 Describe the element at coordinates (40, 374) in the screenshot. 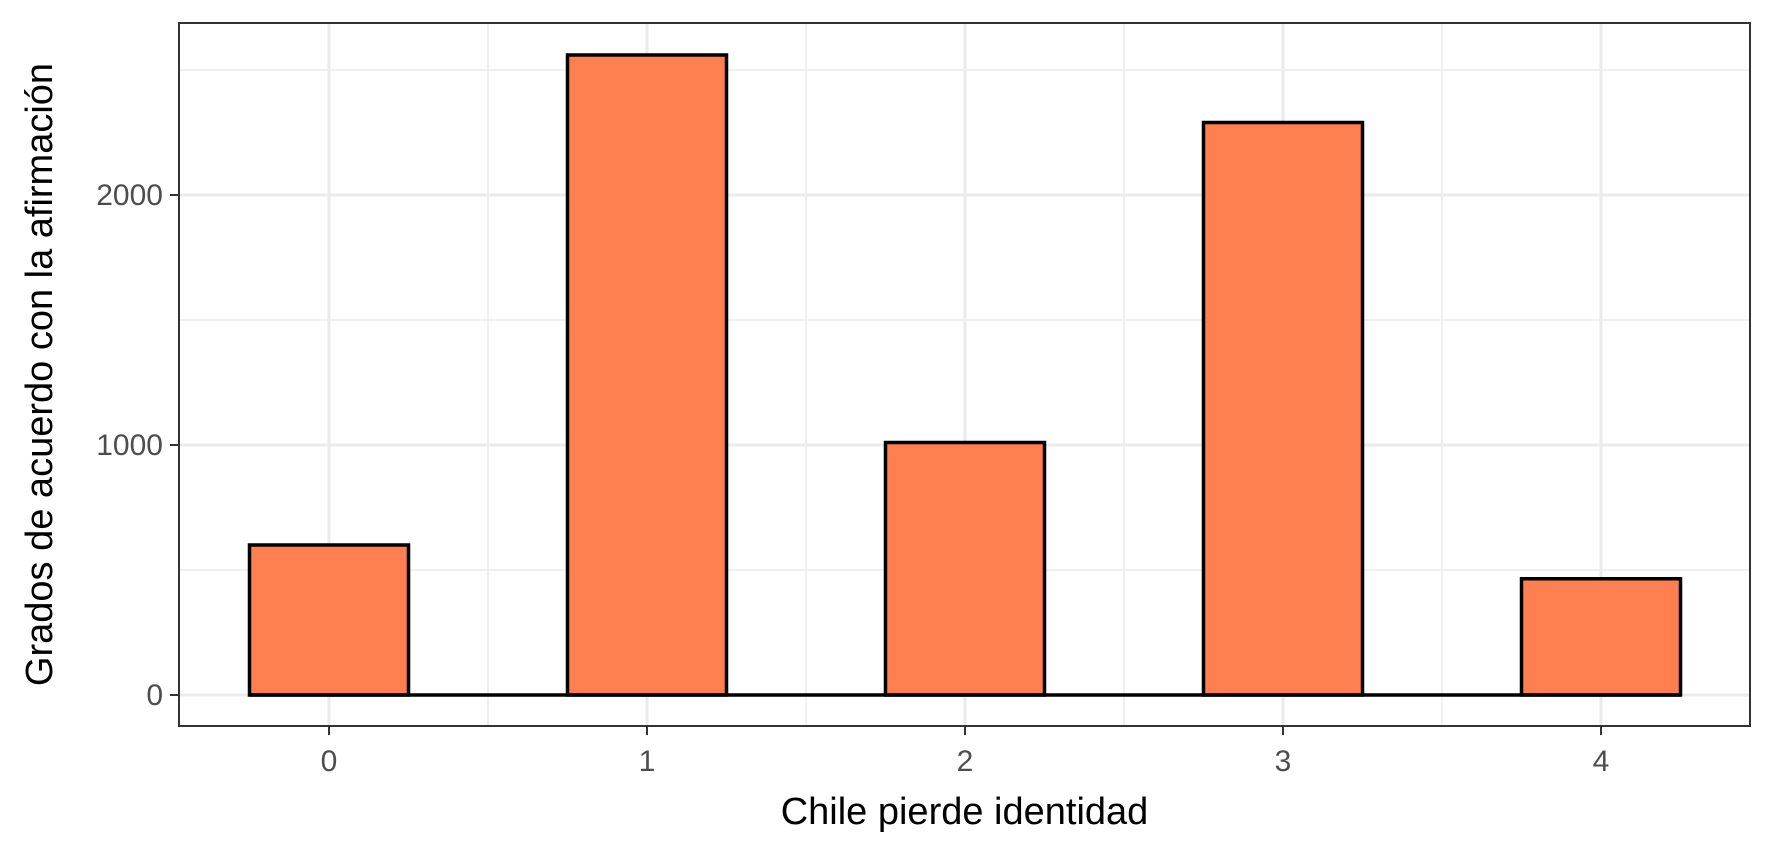

I see `y-axis-title: Grados de acuerdo con la afirmación` at that location.